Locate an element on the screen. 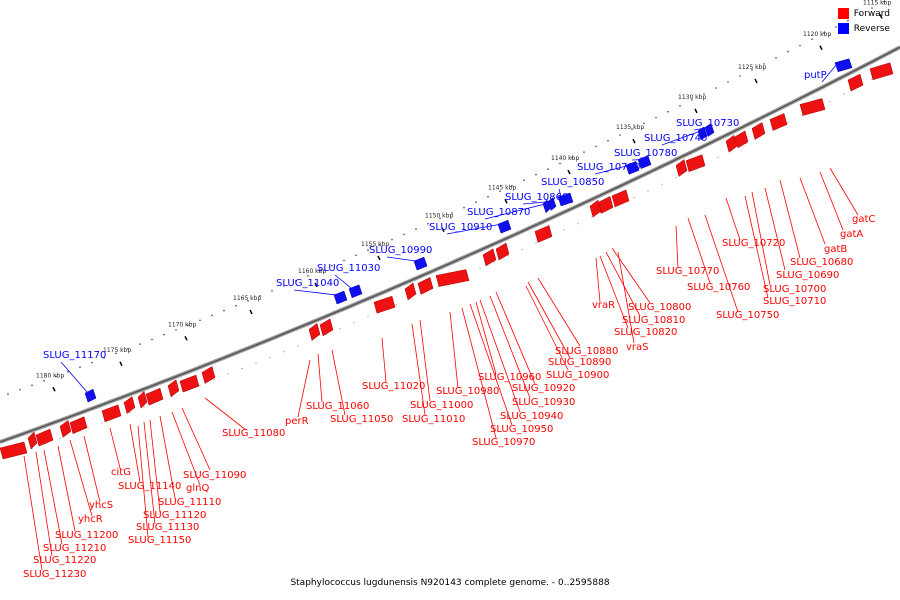 The height and width of the screenshot is (600, 900). forward-gene-label: SLUG_11230 is located at coordinates (54, 574).